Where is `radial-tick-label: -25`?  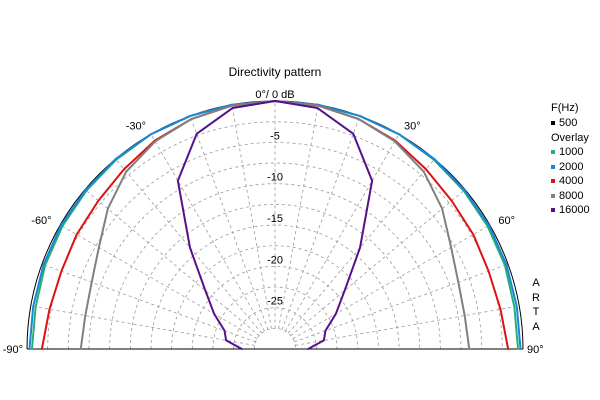
radial-tick-label: -25 is located at coordinates (275, 302).